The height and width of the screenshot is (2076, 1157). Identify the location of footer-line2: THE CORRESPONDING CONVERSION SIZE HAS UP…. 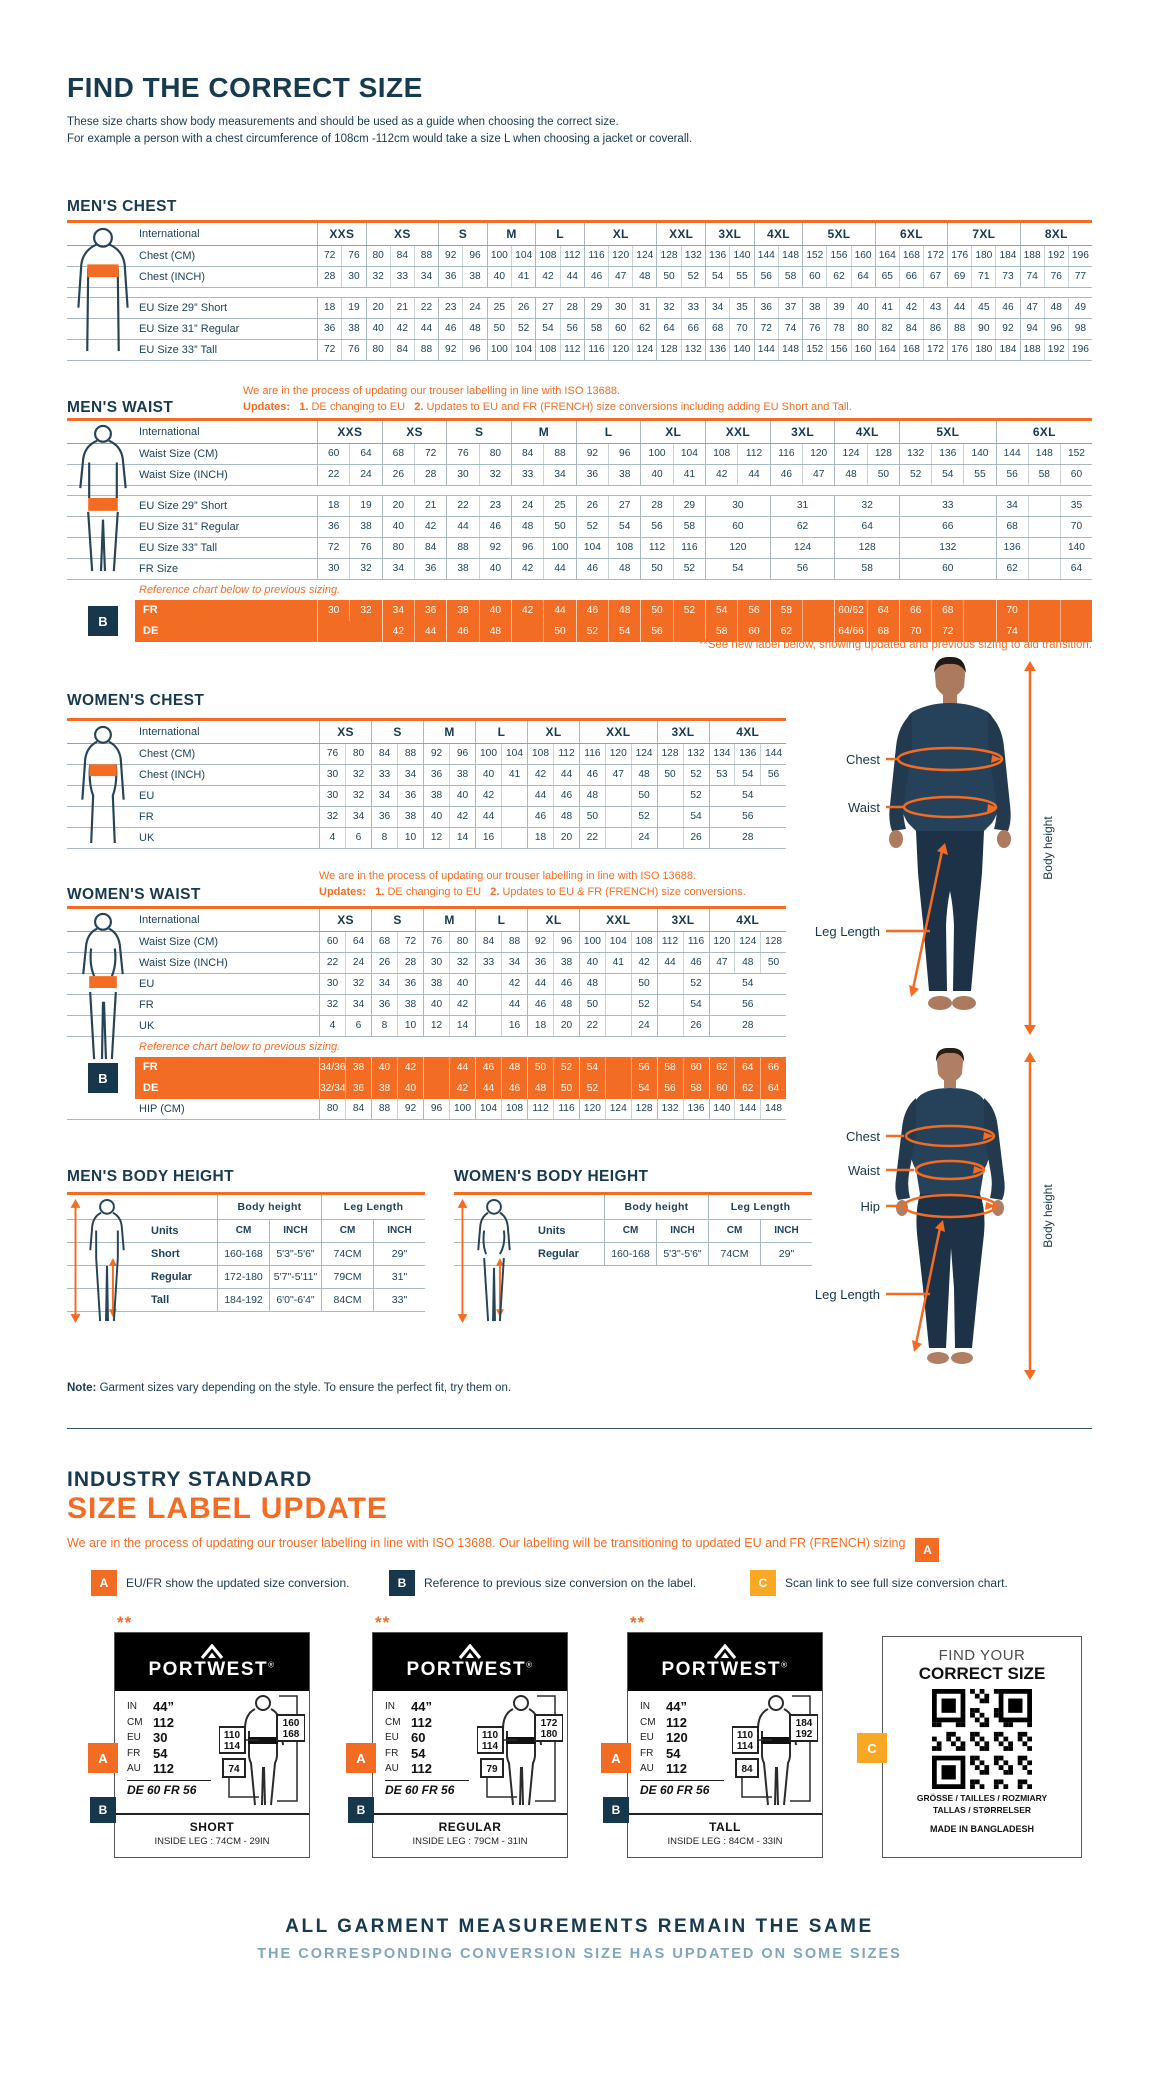
(579, 1954).